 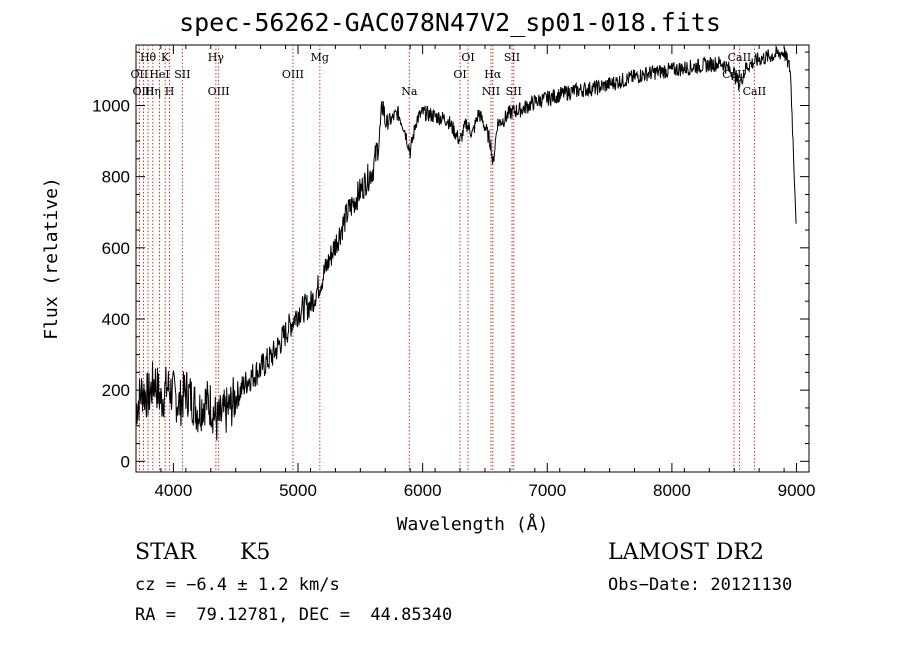 I want to click on line-label-OII: OII, so click(x=140, y=74).